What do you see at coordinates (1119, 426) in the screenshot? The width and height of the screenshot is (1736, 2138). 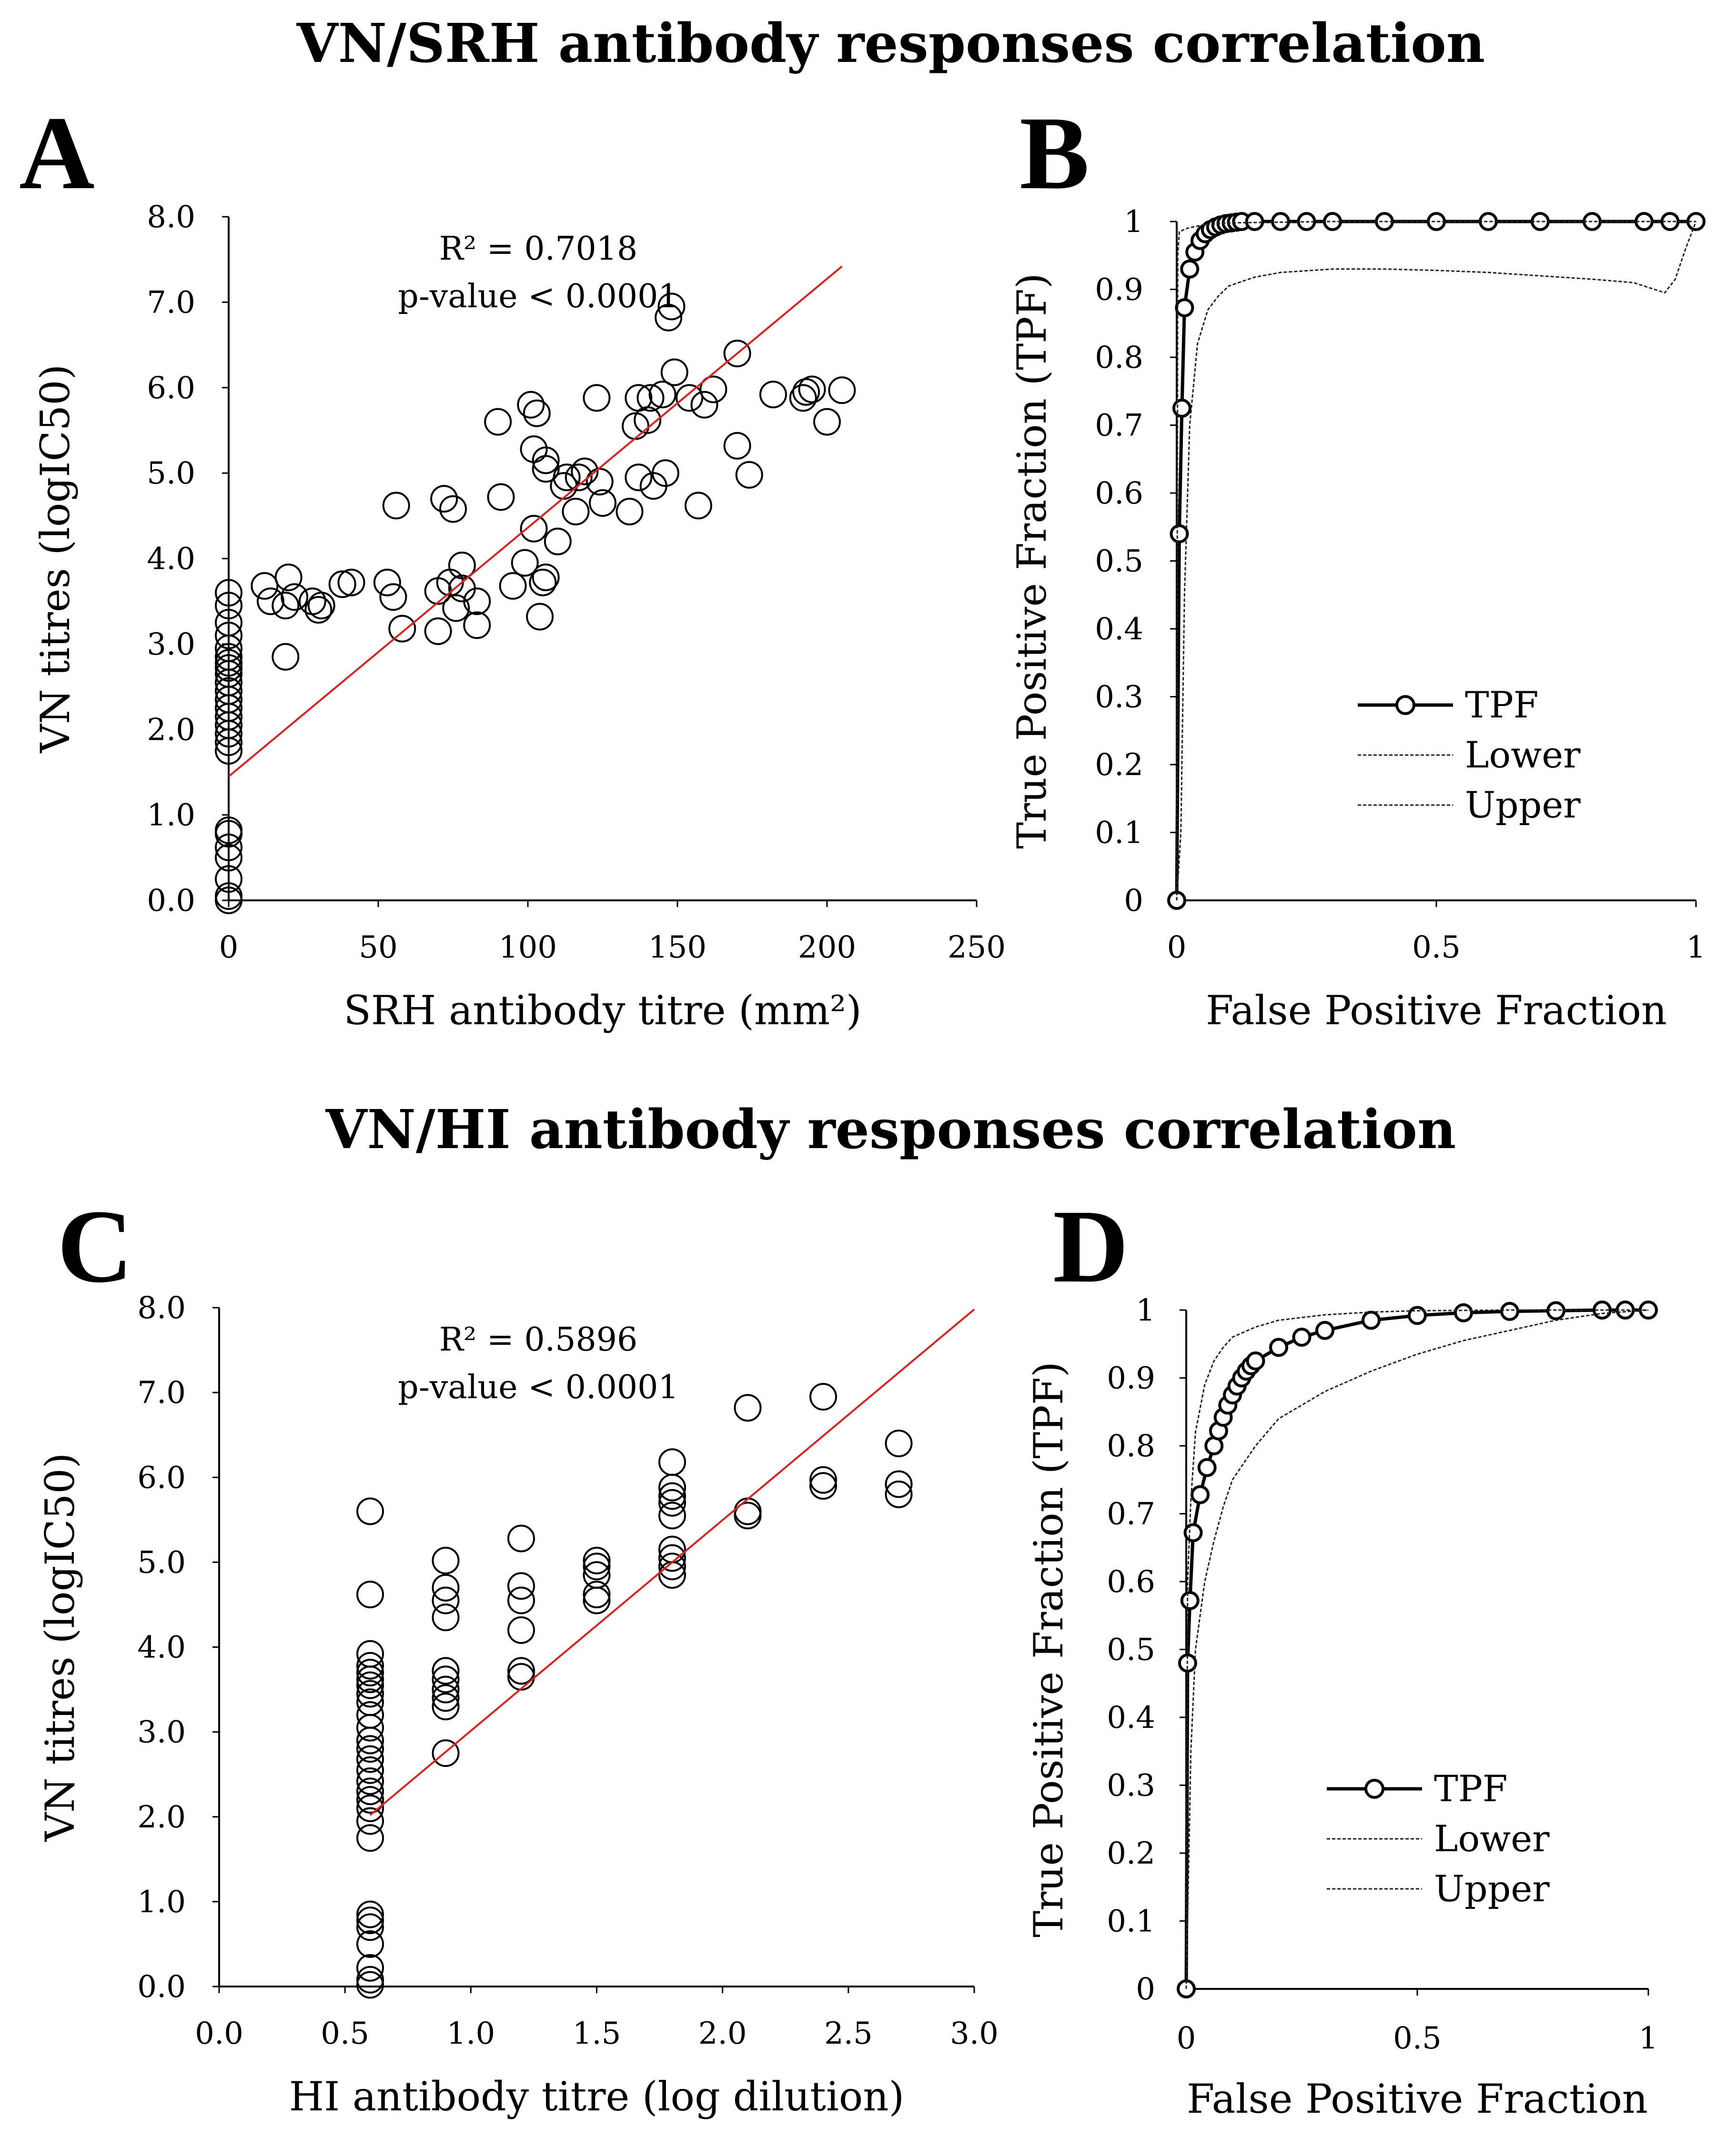 I see `y-tick-label: 0.7` at bounding box center [1119, 426].